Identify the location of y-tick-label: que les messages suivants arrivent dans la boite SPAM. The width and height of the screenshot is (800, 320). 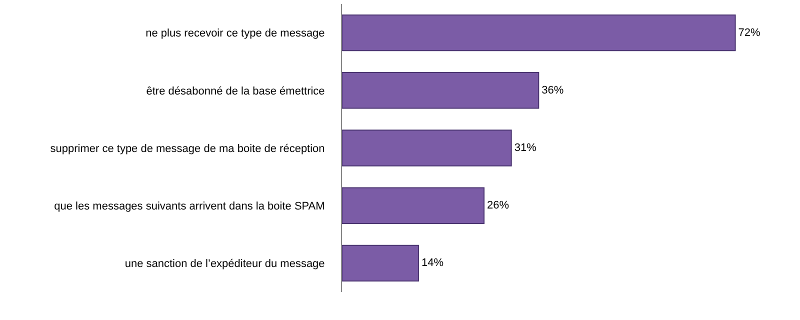
(189, 206).